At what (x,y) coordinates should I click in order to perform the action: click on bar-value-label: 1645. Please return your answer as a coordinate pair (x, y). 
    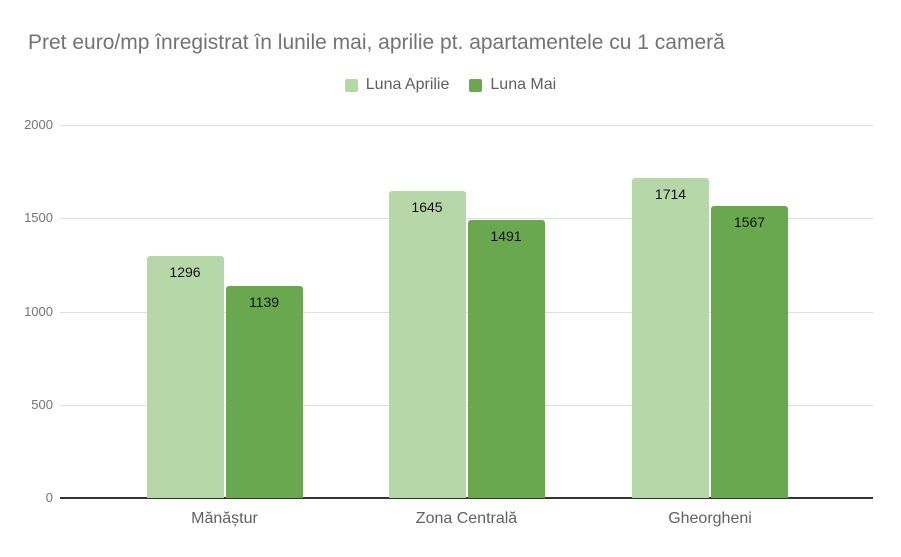
    Looking at the image, I should click on (427, 207).